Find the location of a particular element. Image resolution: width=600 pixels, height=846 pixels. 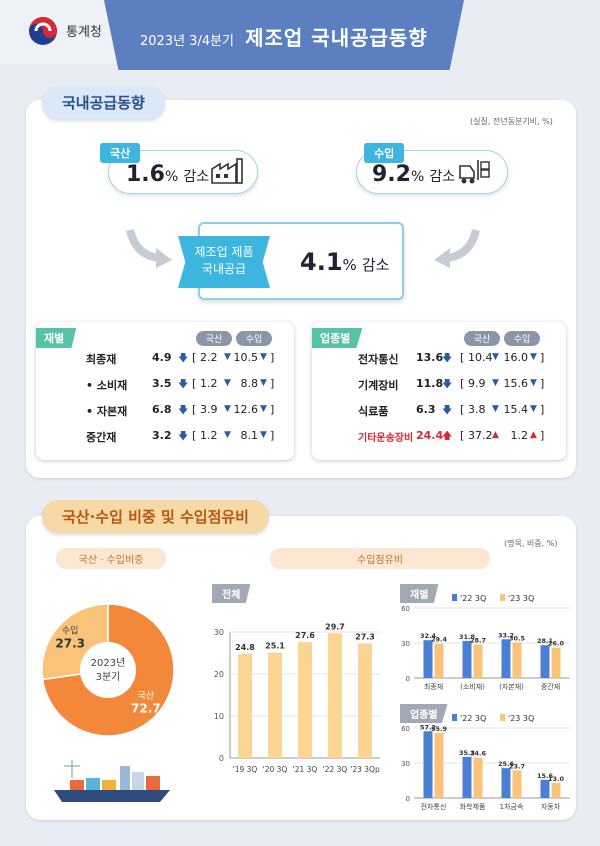

import-change: 감소 is located at coordinates (442, 177).